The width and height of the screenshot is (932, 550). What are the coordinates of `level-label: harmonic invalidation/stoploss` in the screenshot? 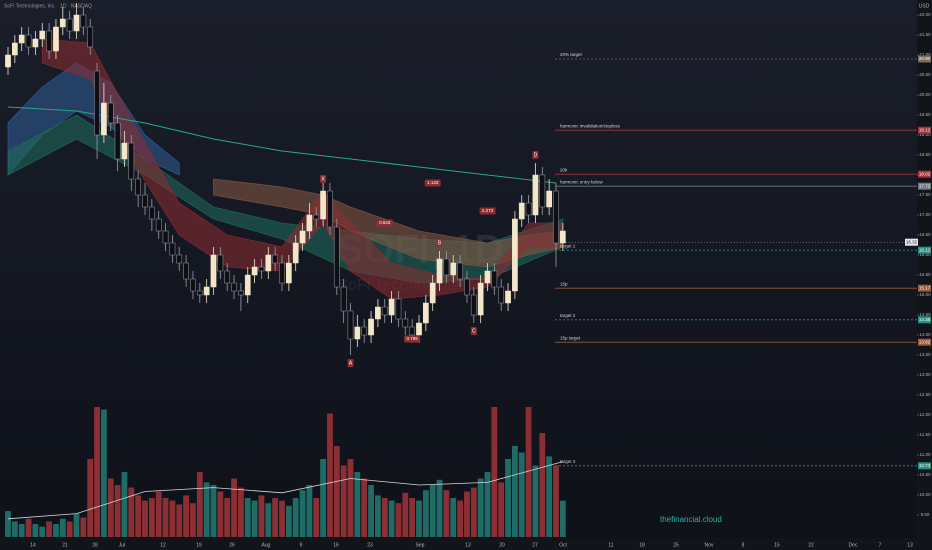 It's located at (590, 125).